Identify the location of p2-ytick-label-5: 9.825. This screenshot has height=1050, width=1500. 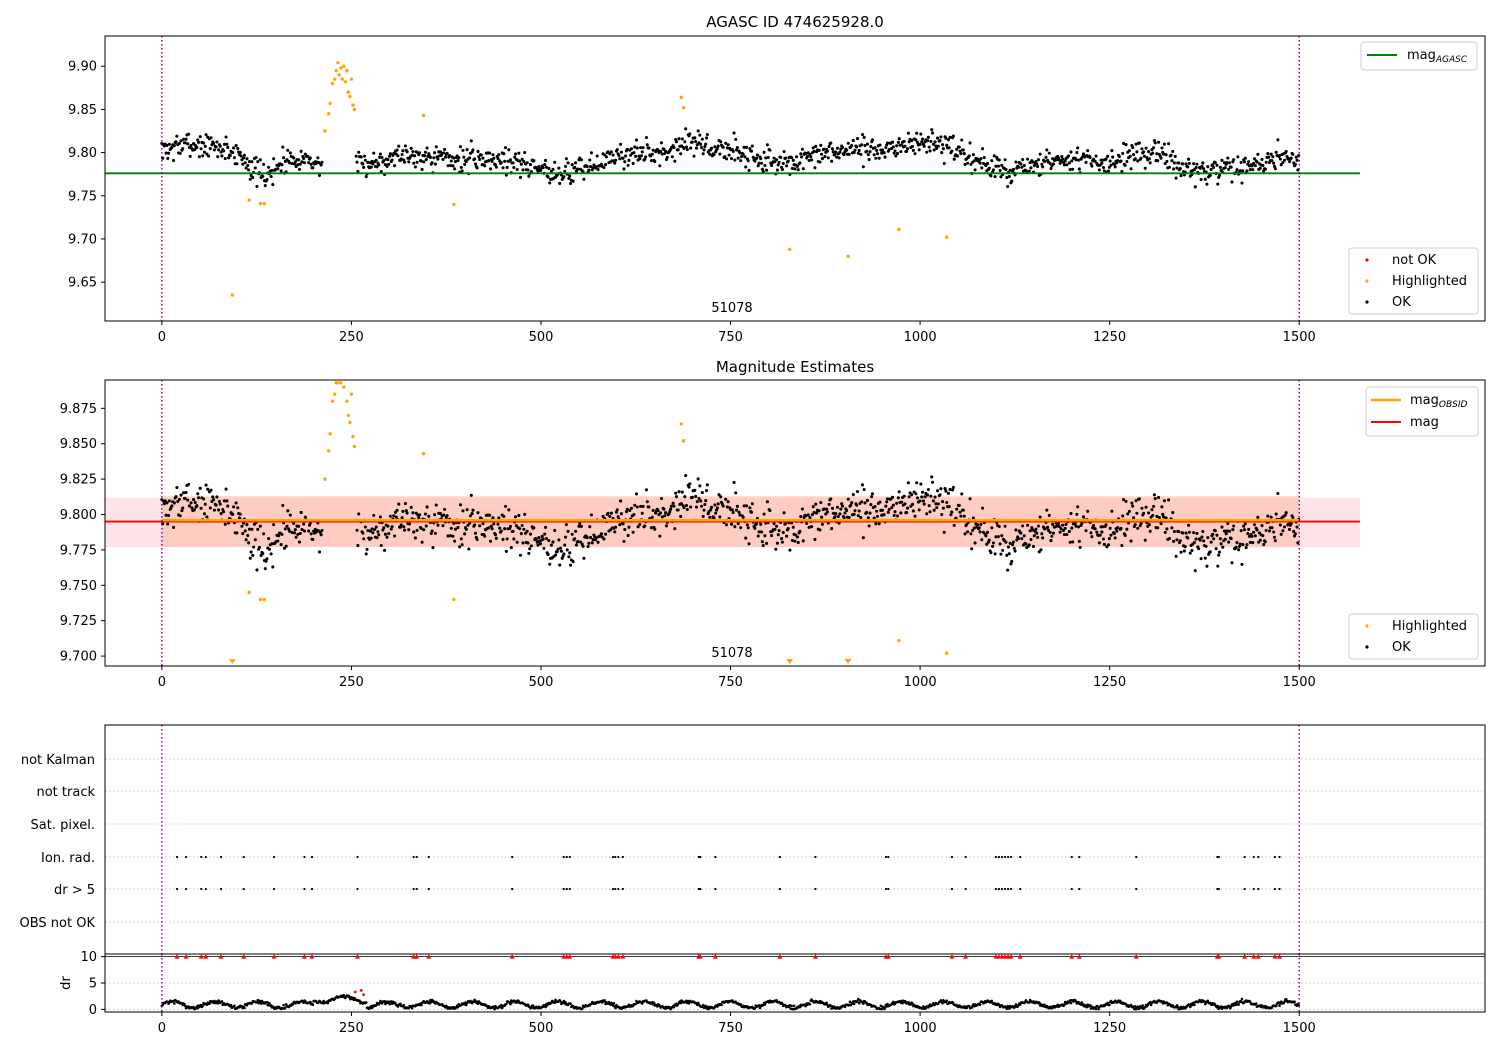
(78, 480).